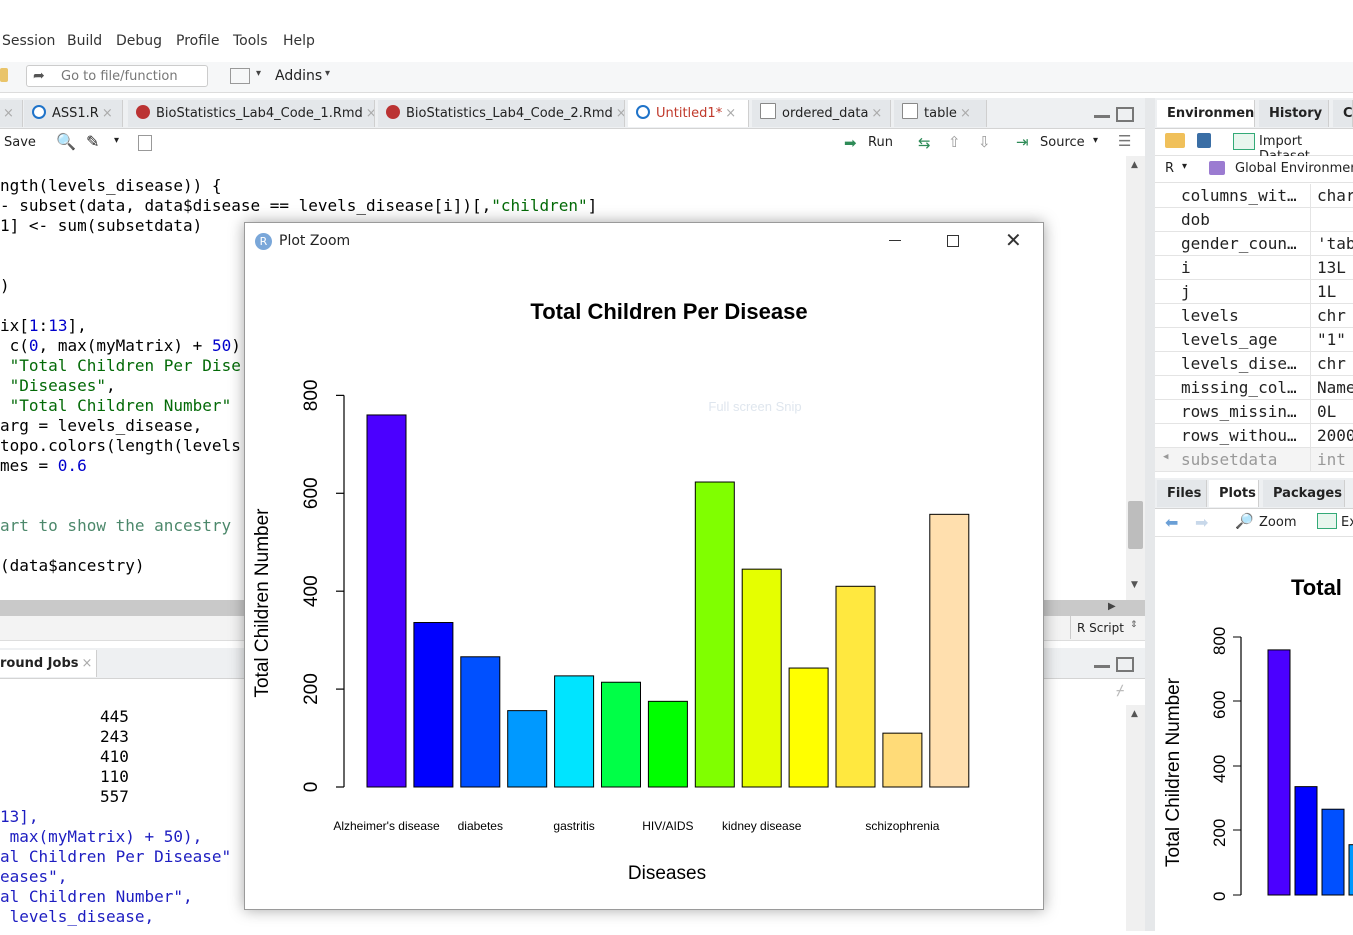  What do you see at coordinates (1304, 493) in the screenshot?
I see `tab-packages: Packages` at bounding box center [1304, 493].